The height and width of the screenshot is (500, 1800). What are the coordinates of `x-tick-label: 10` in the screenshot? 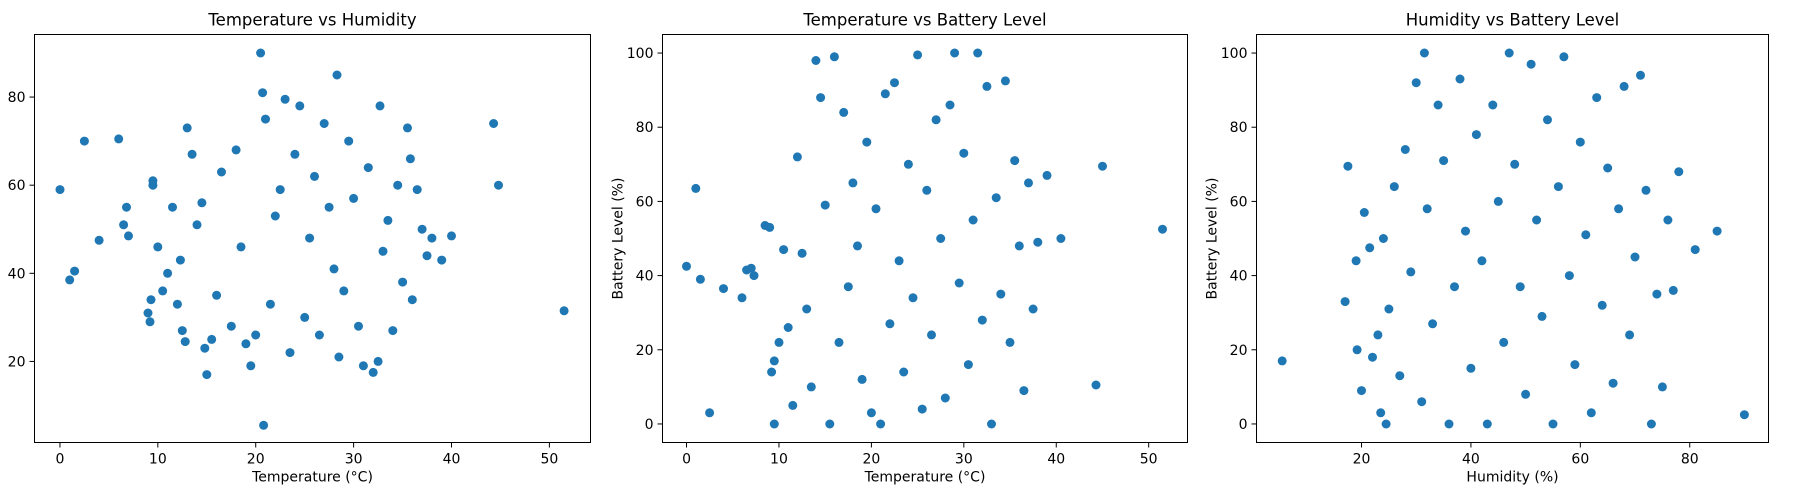 It's located at (158, 460).